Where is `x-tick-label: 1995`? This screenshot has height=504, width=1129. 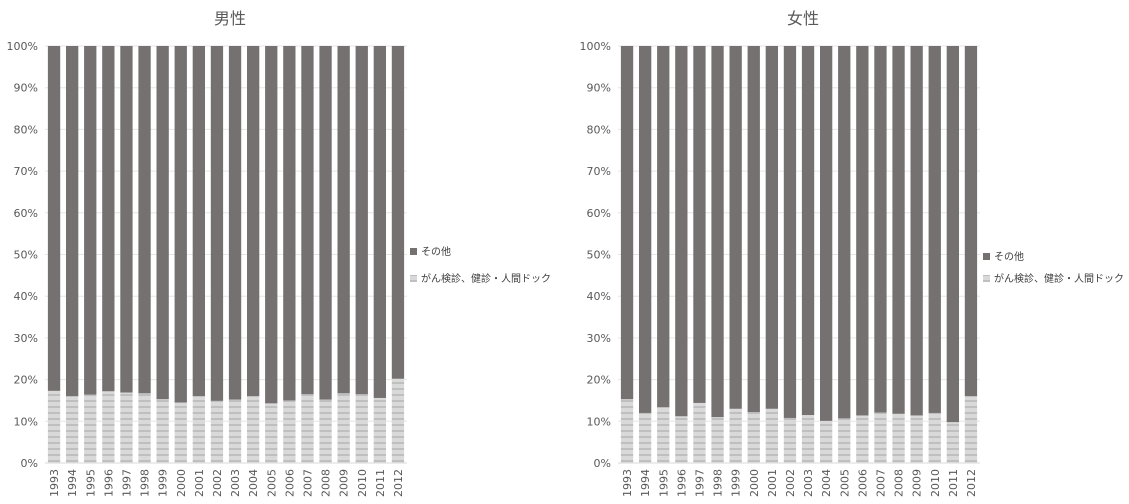 x-tick-label: 1995 is located at coordinates (90, 483).